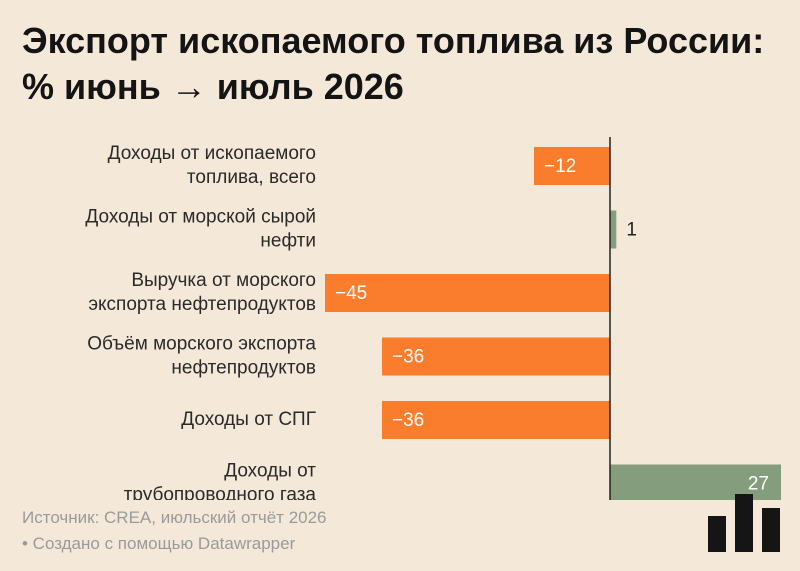 Image resolution: width=800 pixels, height=571 pixels. I want to click on credit-note: • Создано с помощью Datawrapper, so click(159, 543).